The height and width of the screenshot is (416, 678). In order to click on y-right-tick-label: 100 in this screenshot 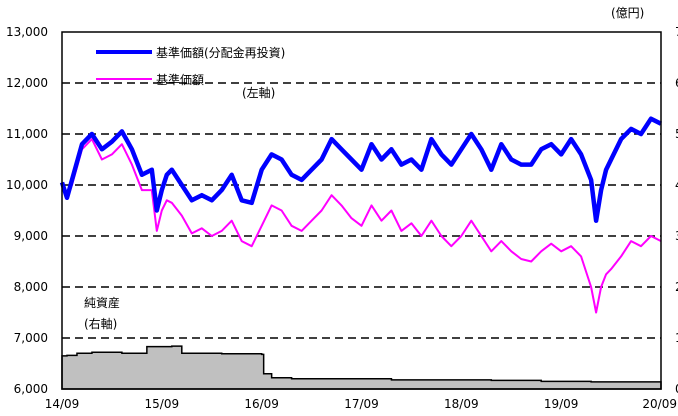, I will do `click(676, 338)`.